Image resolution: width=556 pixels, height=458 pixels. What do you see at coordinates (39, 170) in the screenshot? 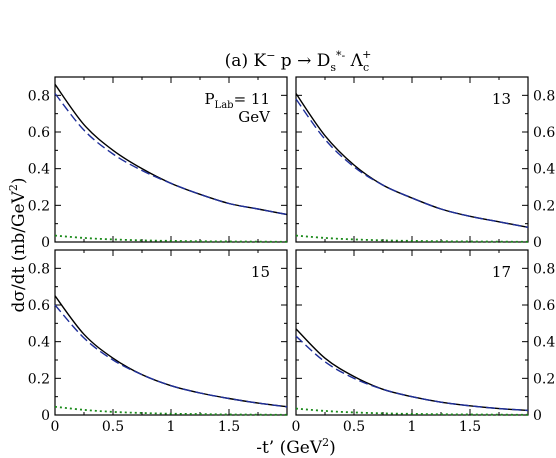
I see `panel-0-ytick-label-2: 0.4` at bounding box center [39, 170].